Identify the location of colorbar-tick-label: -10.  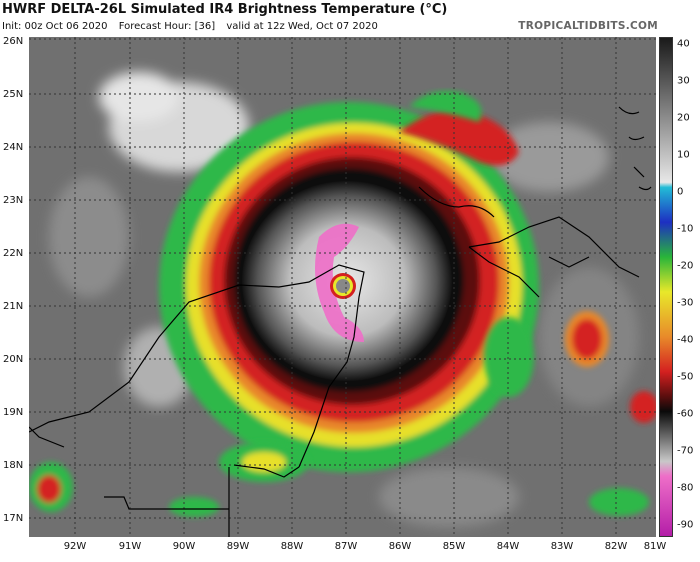
(685, 229).